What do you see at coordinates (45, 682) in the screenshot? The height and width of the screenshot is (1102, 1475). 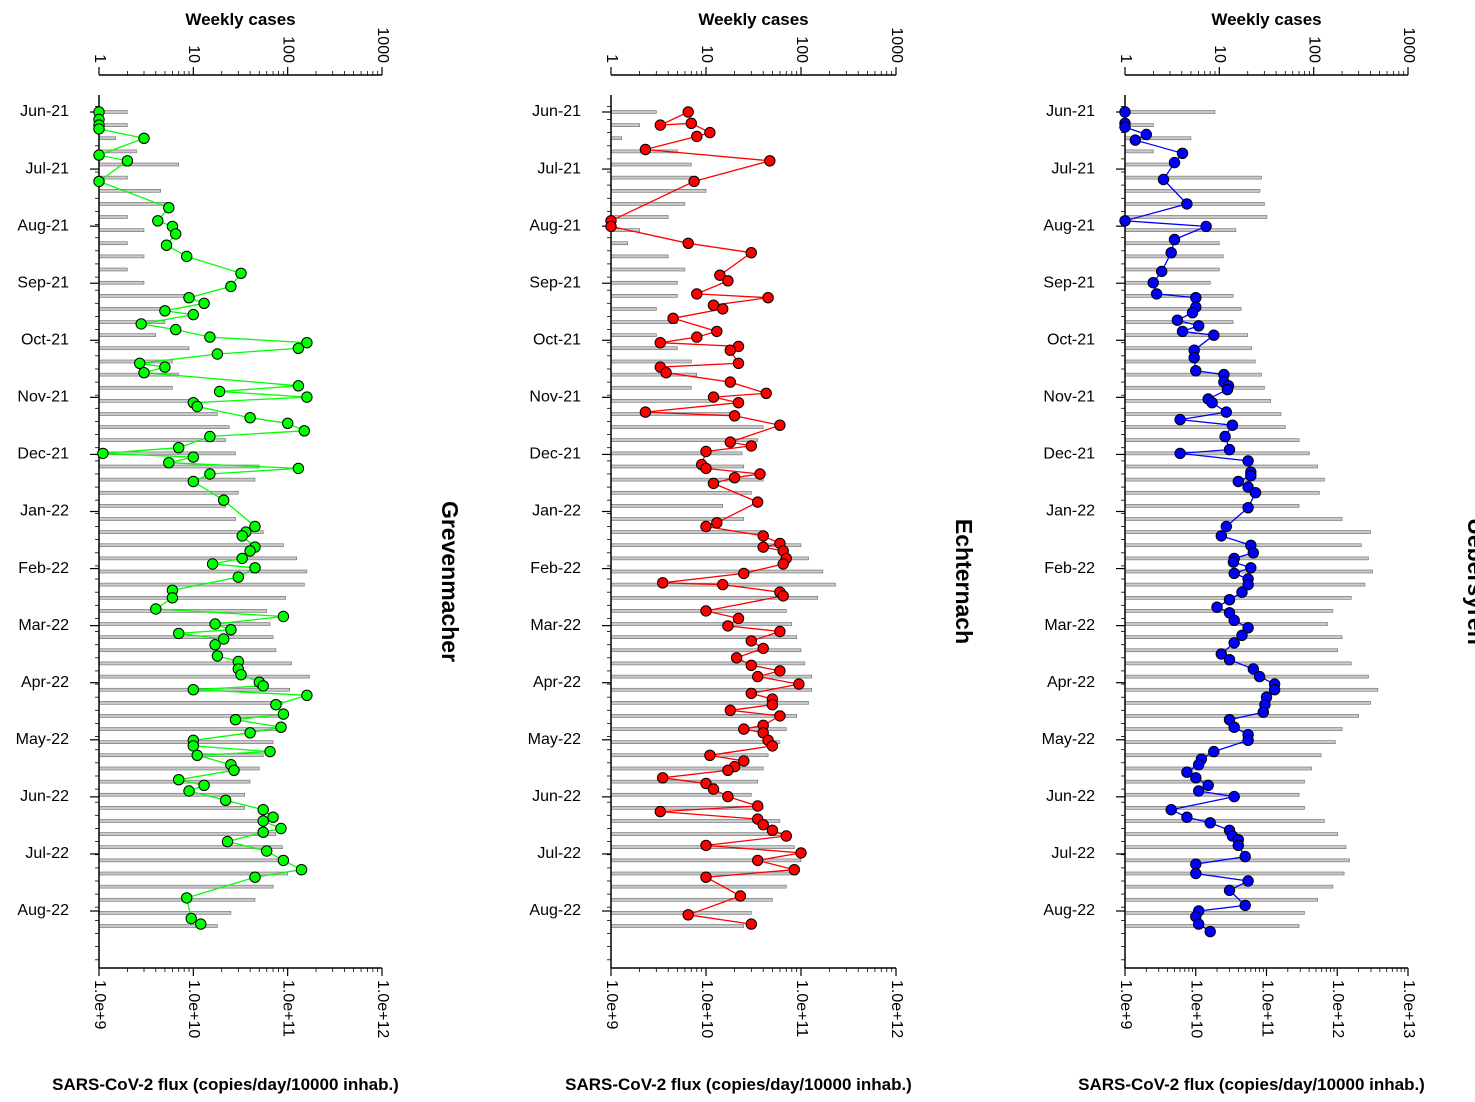 I see `date-tick-label: Apr-22` at bounding box center [45, 682].